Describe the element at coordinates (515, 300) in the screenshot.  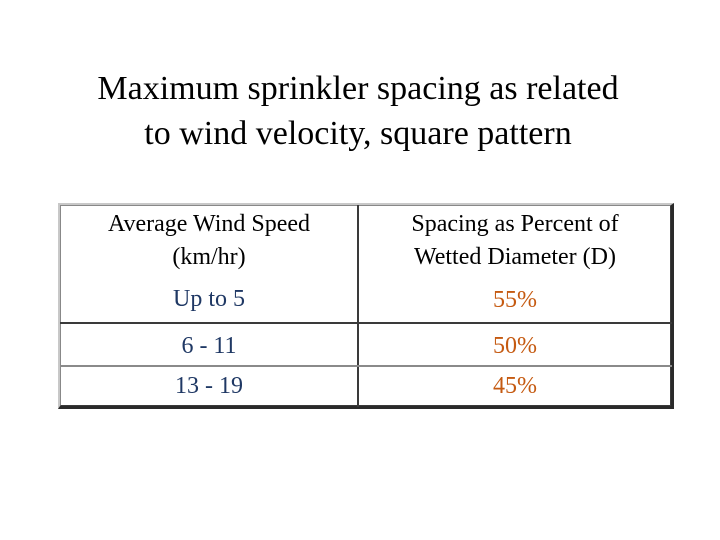
I see `spacing-cell-row-1: 55%` at that location.